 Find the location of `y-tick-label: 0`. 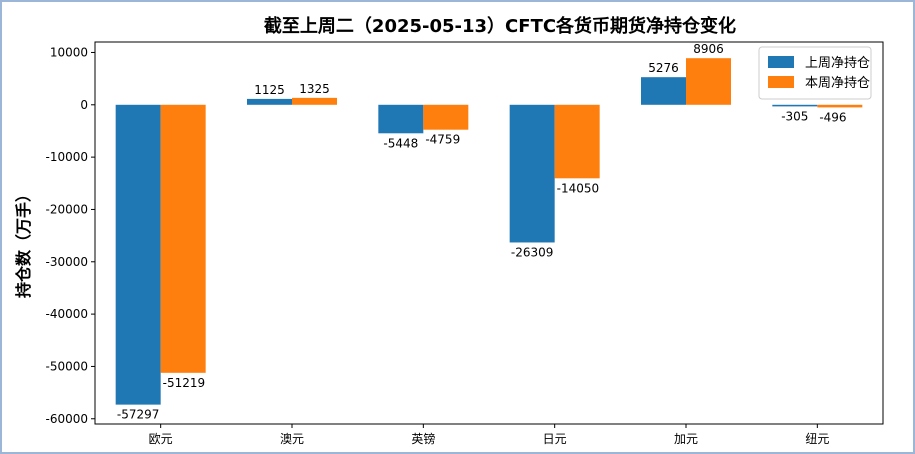

y-tick-label: 0 is located at coordinates (84, 105).